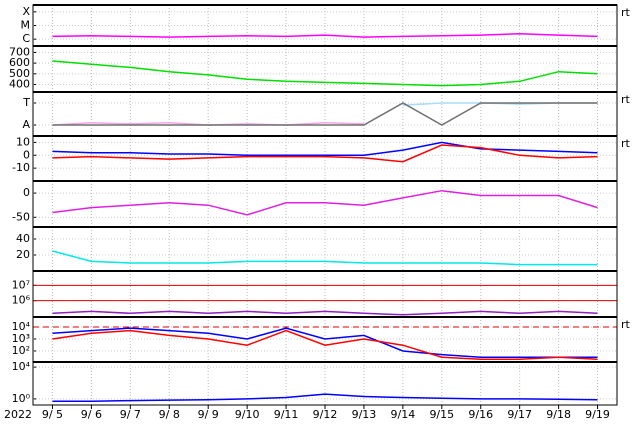 This screenshot has width=634, height=424. What do you see at coordinates (21, 350) in the screenshot?
I see `y-tick-label: 10²` at bounding box center [21, 350].